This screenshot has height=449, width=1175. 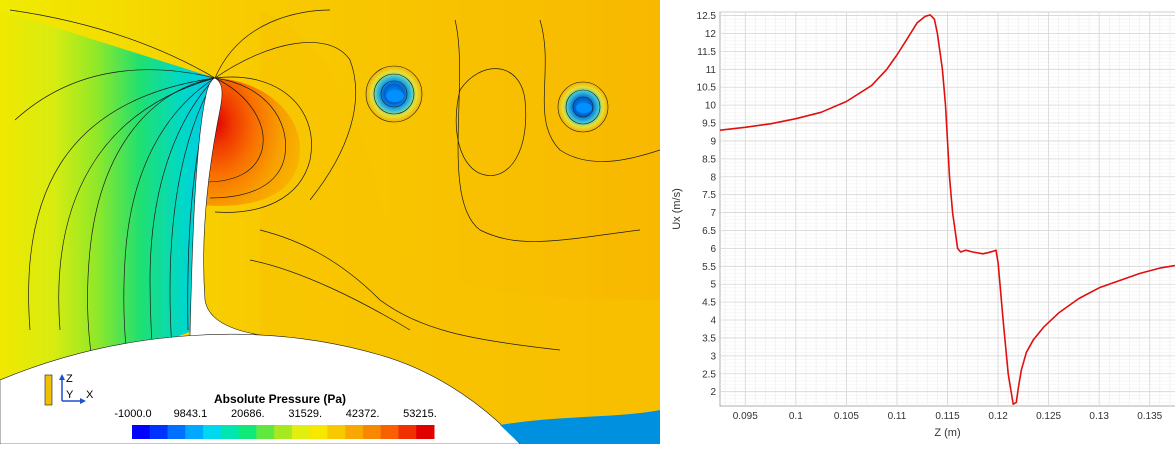 I want to click on y-tick-label: 2.5, so click(x=709, y=374).